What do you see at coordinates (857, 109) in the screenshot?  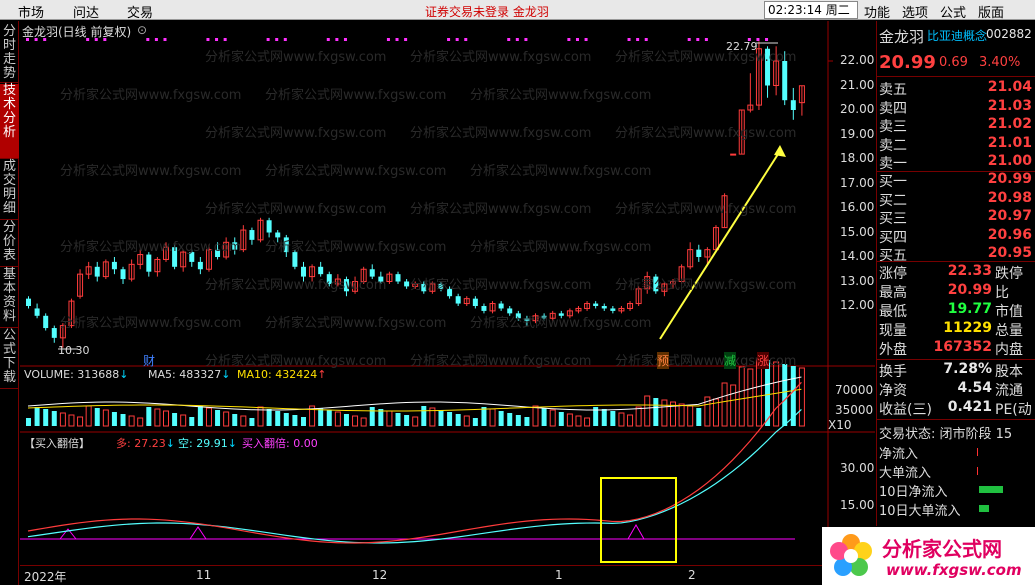 I see `price-tick-label: 20.00` at bounding box center [857, 109].